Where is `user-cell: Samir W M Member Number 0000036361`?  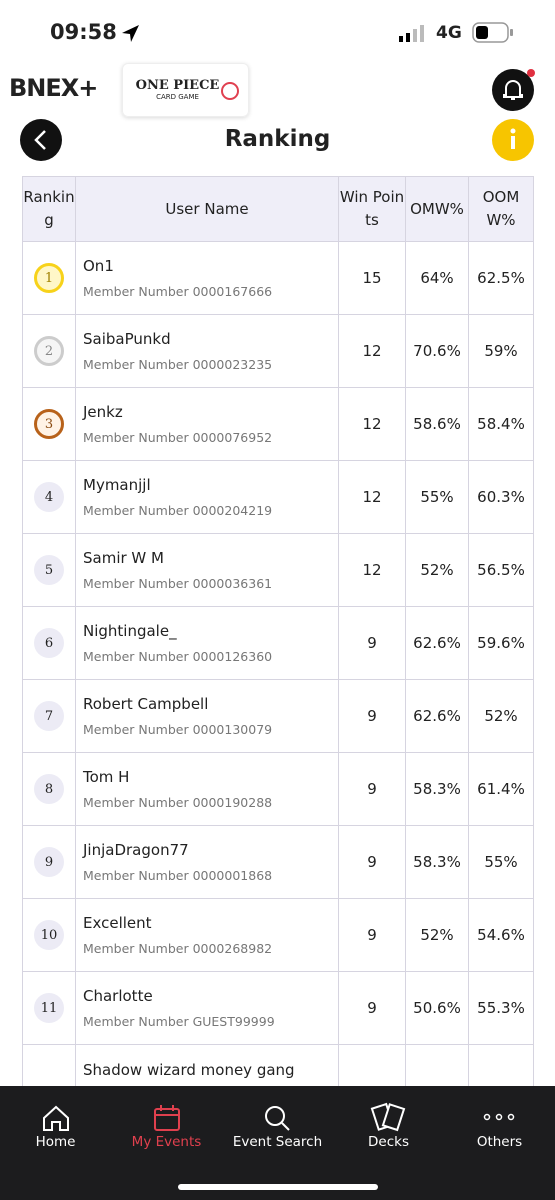 user-cell: Samir W M Member Number 0000036361 is located at coordinates (207, 570).